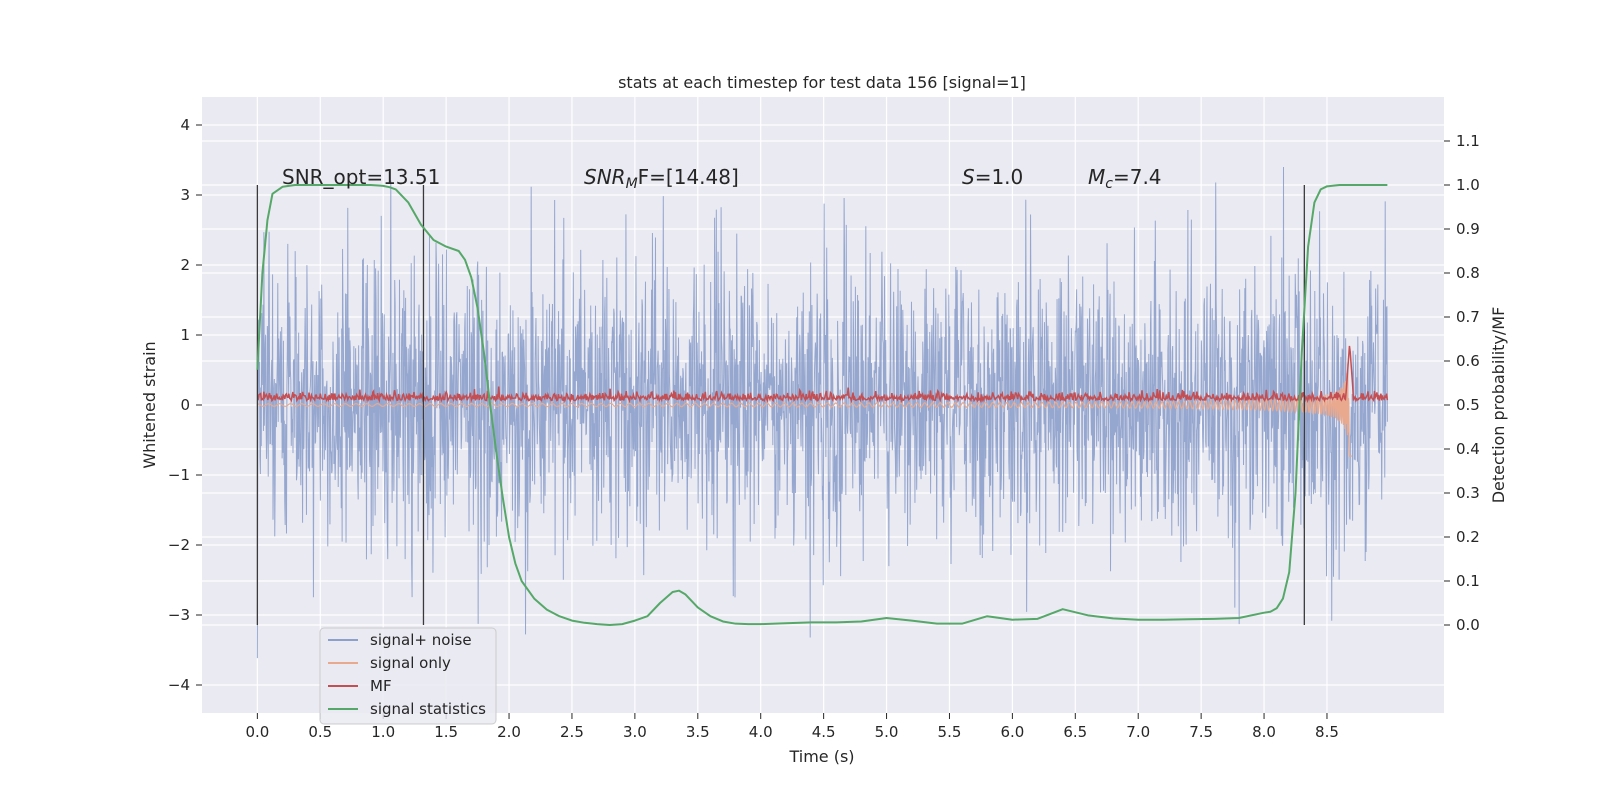 The height and width of the screenshot is (800, 1600). Describe the element at coordinates (1468, 141) in the screenshot. I see `y2-tick-label: 1.1` at that location.